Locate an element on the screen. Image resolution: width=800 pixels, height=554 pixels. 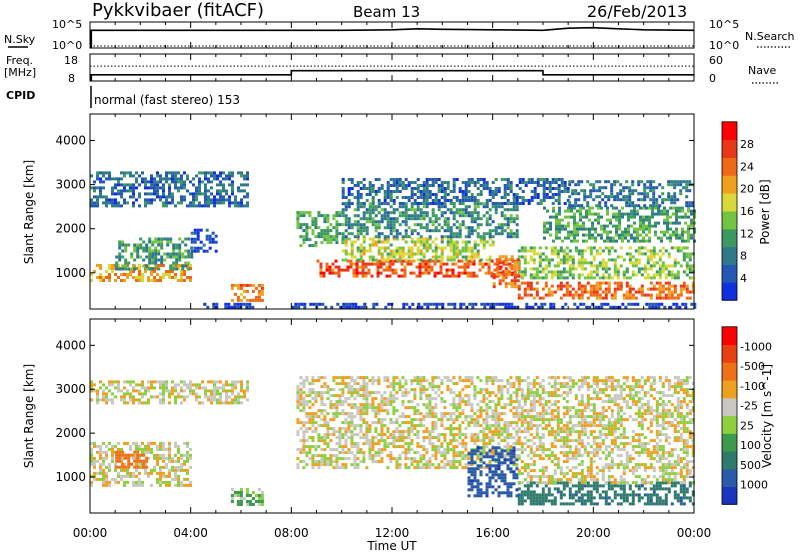
freq-series-line is located at coordinates (392, 75).